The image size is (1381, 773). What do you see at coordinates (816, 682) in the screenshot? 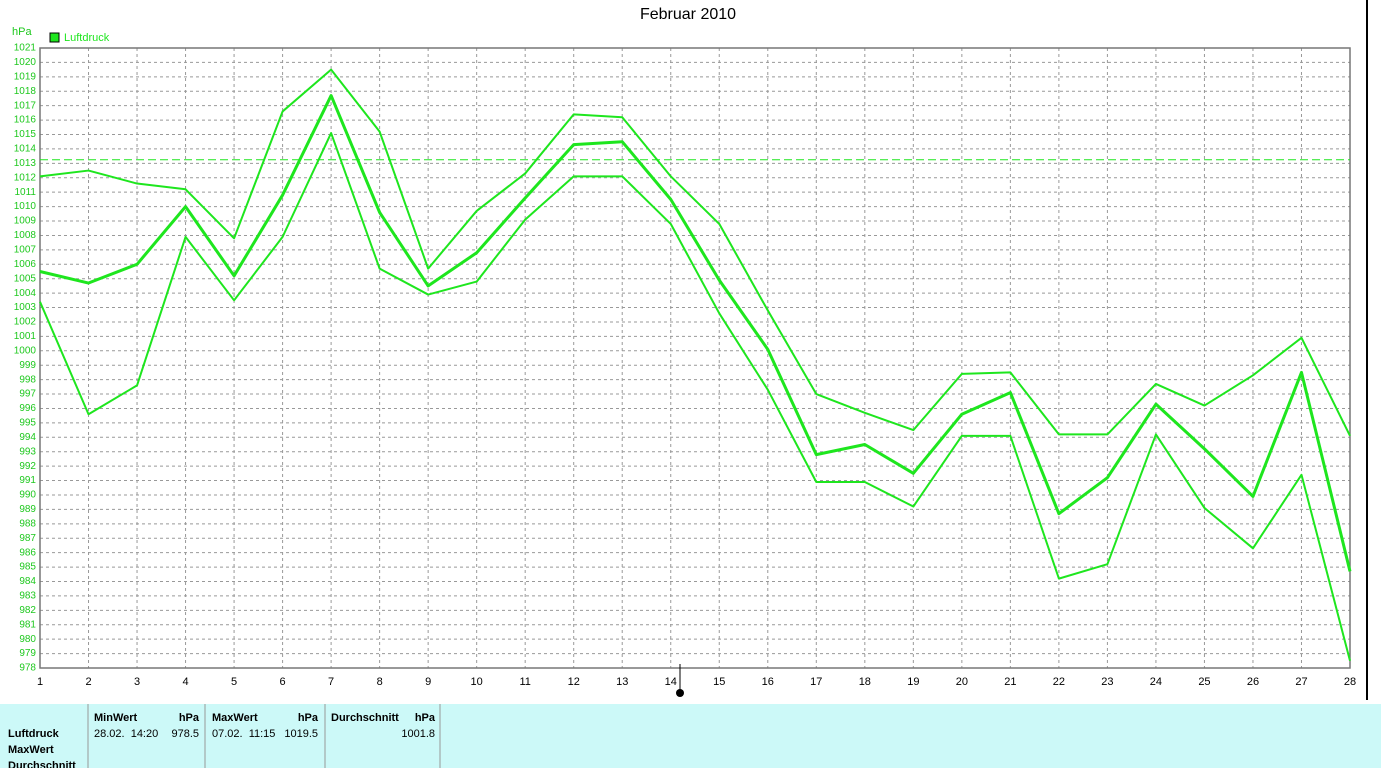
I see `x-tick-label: 17` at bounding box center [816, 682].